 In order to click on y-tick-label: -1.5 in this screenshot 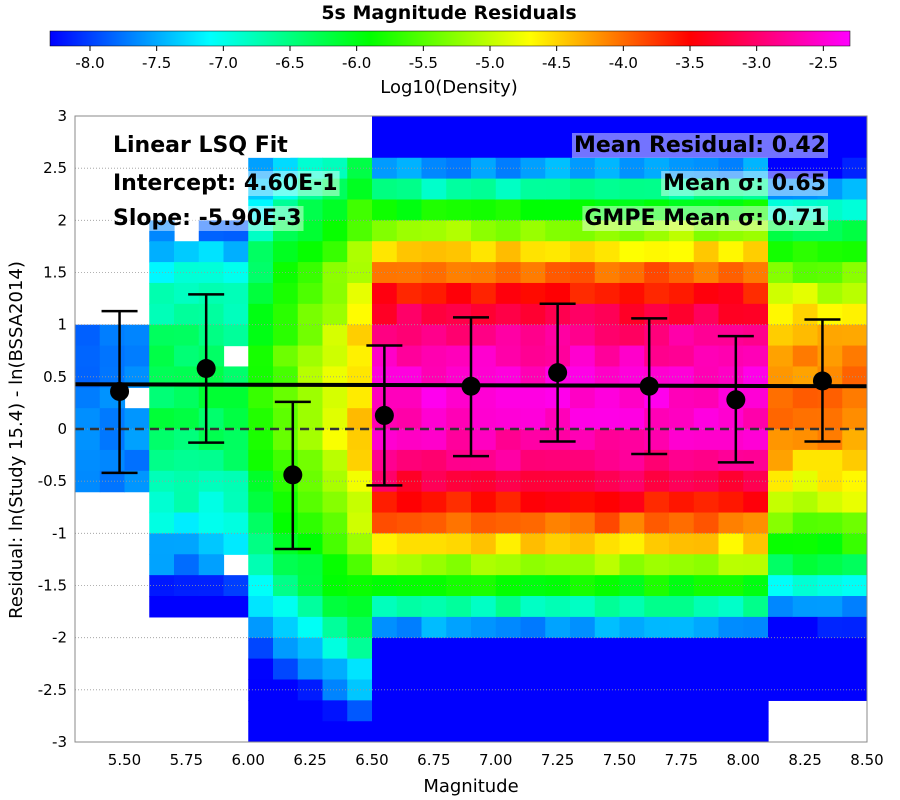, I will do `click(52, 586)`.